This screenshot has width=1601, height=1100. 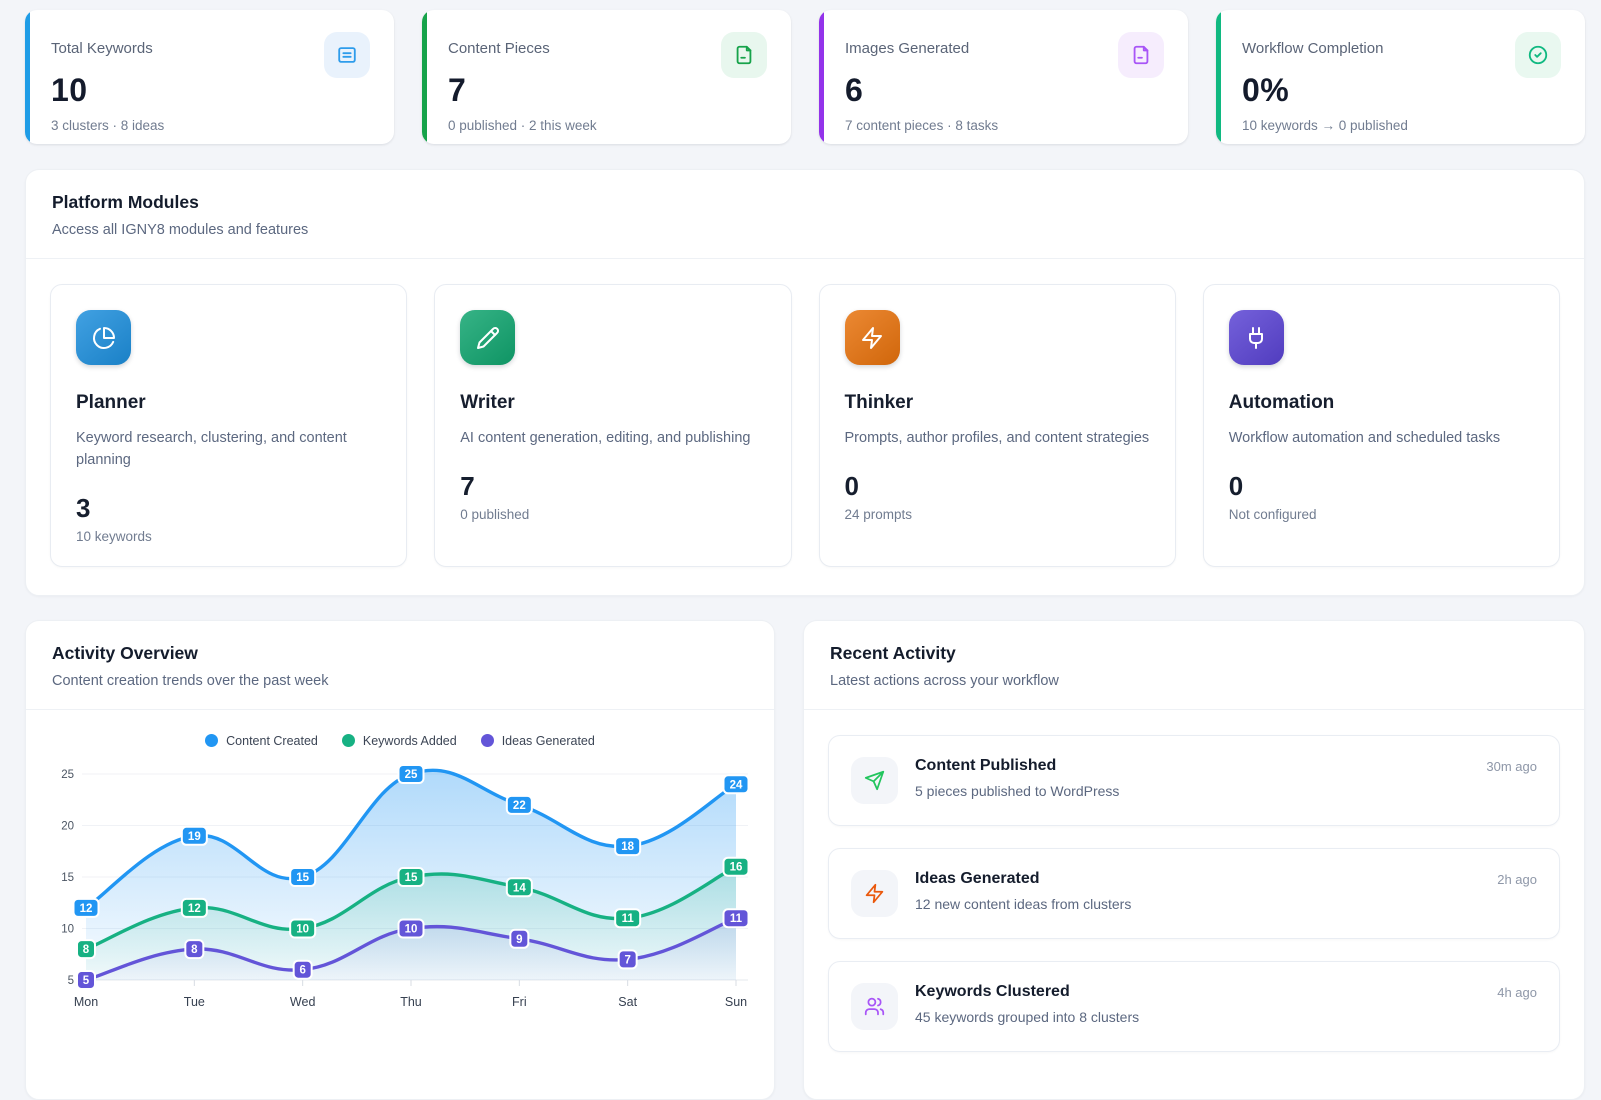 I want to click on legend-label: Content Created, so click(x=272, y=740).